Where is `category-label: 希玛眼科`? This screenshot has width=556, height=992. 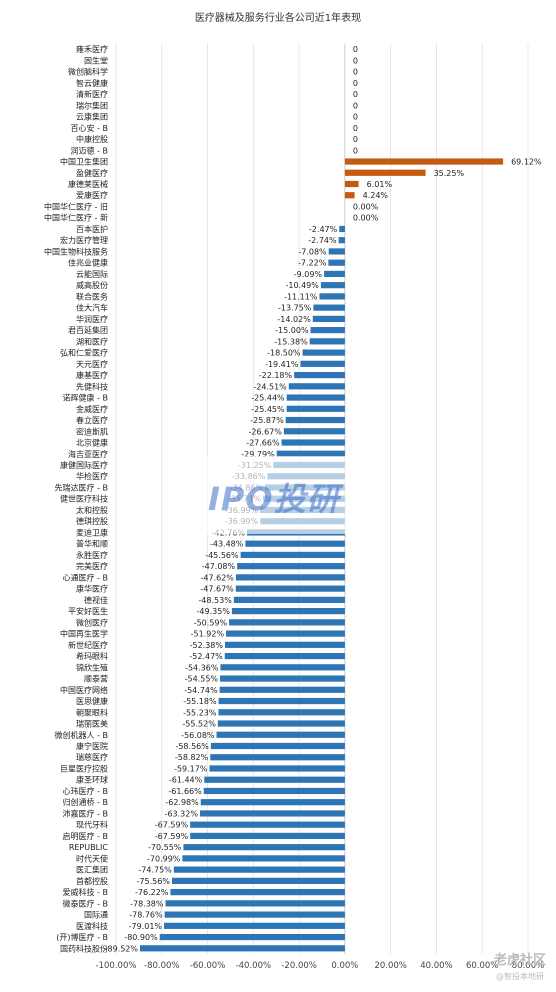 category-label: 希玛眼科 is located at coordinates (92, 656).